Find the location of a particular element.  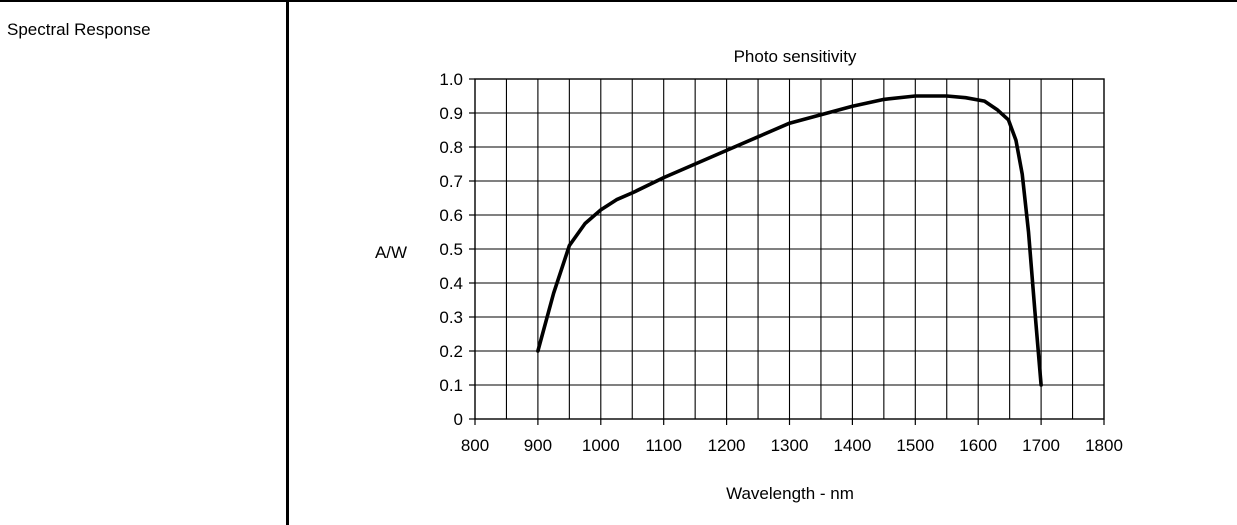

y-tick-label: 0.5 is located at coordinates (451, 249).